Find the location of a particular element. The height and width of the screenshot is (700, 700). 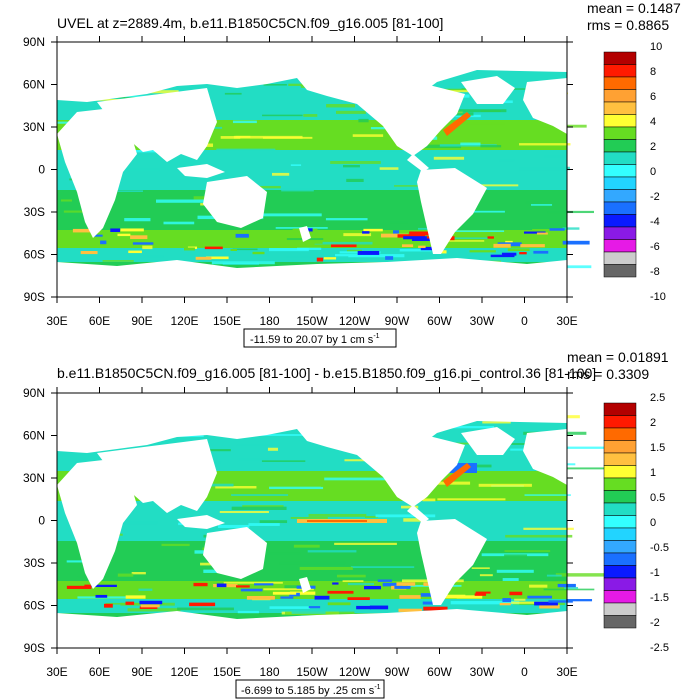

colorbar-label: -4 is located at coordinates (655, 222).